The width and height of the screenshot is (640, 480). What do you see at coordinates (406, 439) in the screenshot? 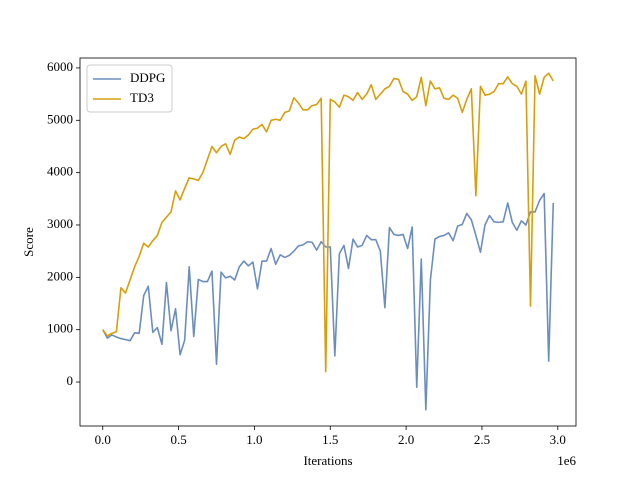
I see `x-tick-label: 2.0` at bounding box center [406, 439].